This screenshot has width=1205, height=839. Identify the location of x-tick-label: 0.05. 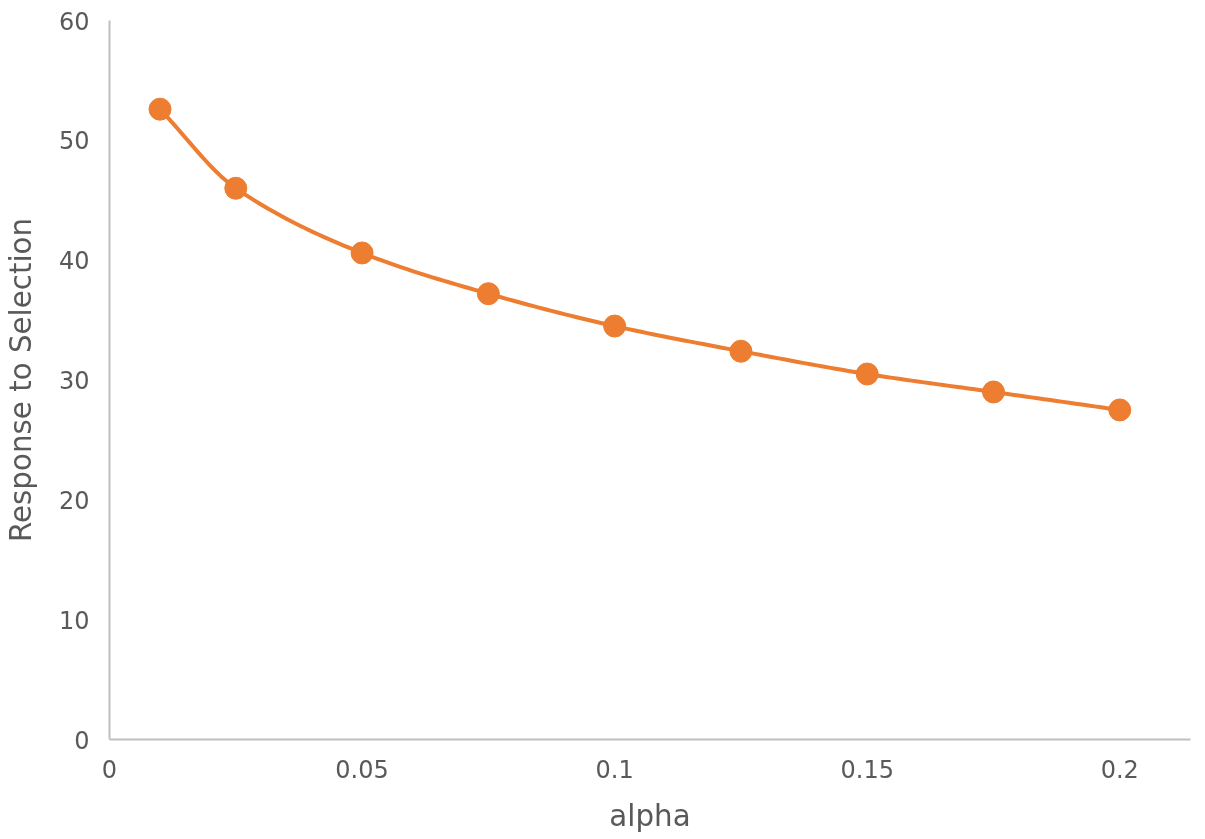
(362, 769).